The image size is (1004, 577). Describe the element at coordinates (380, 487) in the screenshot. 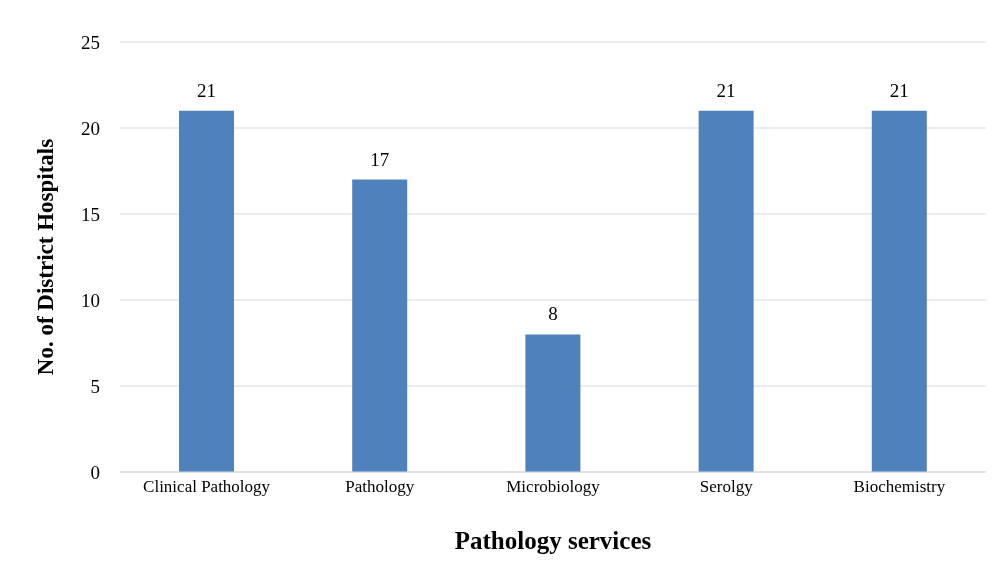

I see `x-tick-label: Pathology` at that location.